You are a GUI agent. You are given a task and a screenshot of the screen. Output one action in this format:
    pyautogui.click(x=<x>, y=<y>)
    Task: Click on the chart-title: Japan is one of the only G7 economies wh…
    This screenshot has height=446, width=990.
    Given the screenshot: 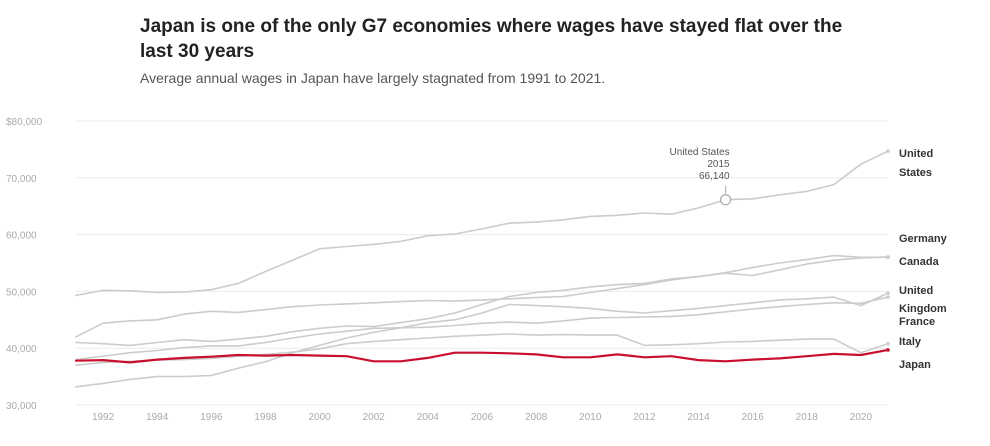 What is the action you would take?
    pyautogui.click(x=491, y=39)
    